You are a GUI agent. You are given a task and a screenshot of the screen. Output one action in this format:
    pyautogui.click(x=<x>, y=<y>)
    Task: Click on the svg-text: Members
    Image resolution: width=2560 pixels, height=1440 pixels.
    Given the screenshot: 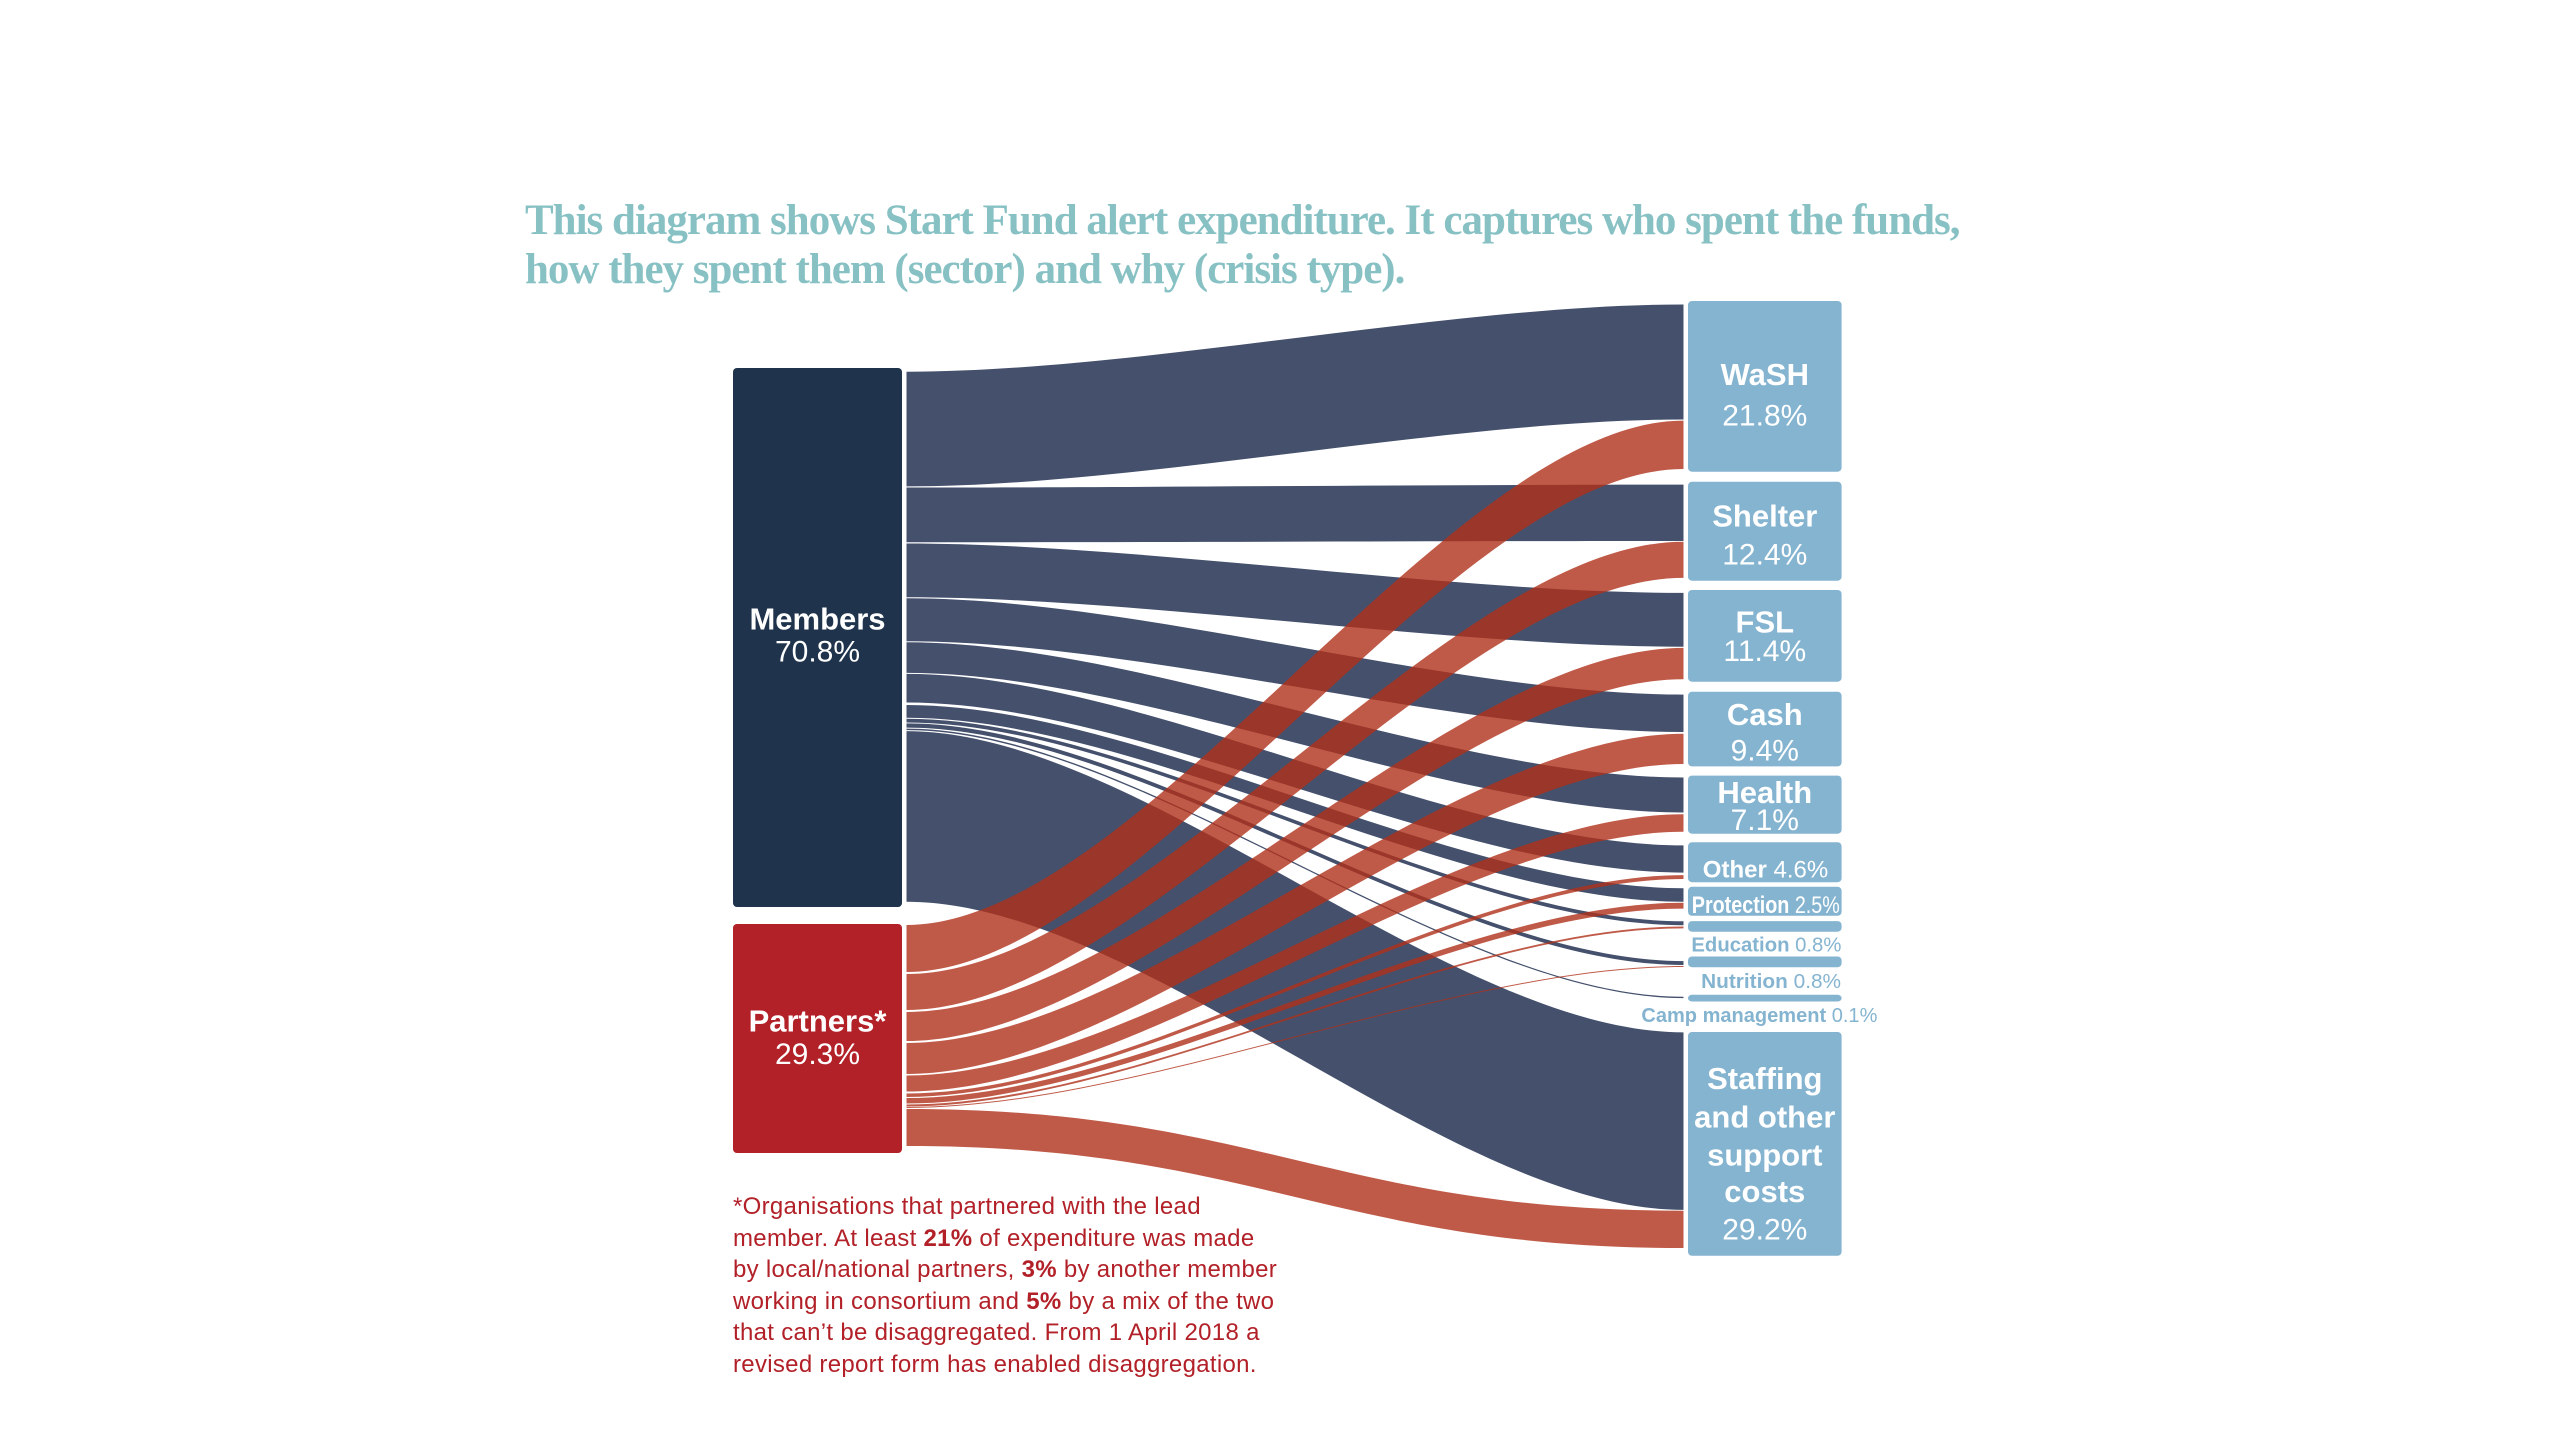 What is the action you would take?
    pyautogui.click(x=817, y=619)
    